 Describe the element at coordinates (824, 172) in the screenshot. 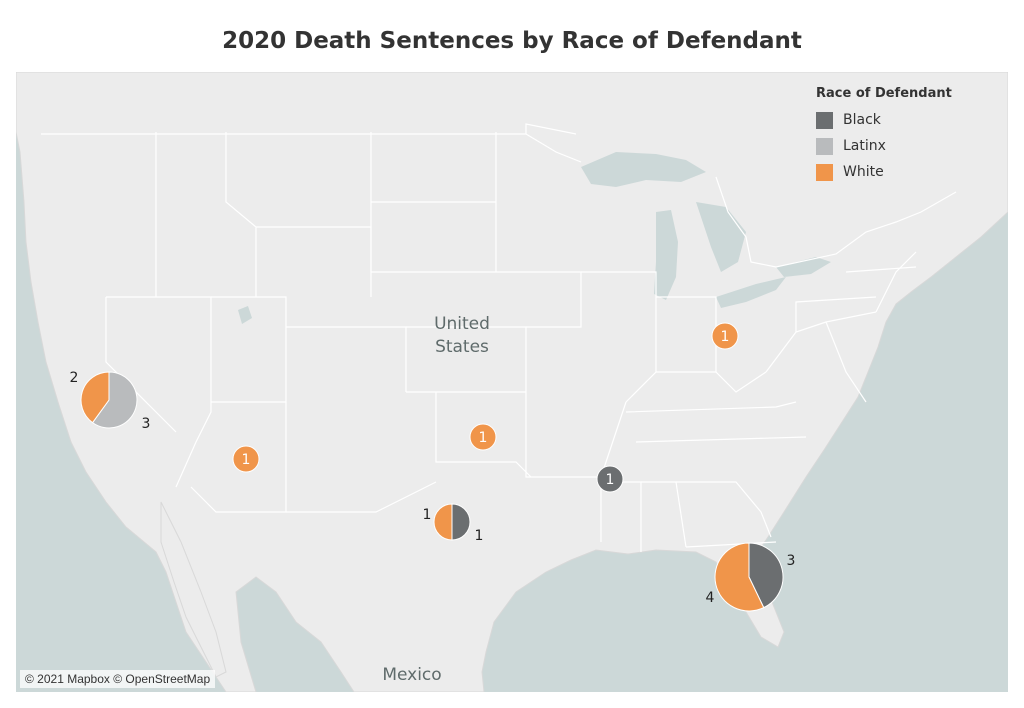

I see `legend-swatch-white` at that location.